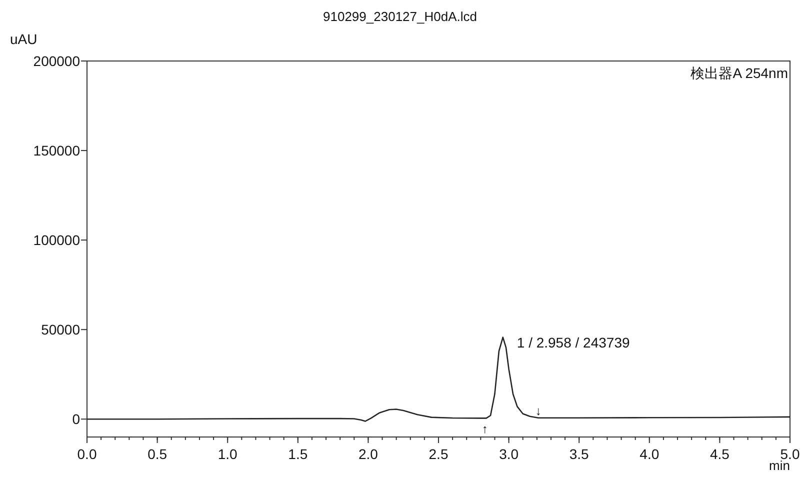 This screenshot has height=477, width=806. I want to click on annotation: 検出器A 254nm, so click(739, 73).